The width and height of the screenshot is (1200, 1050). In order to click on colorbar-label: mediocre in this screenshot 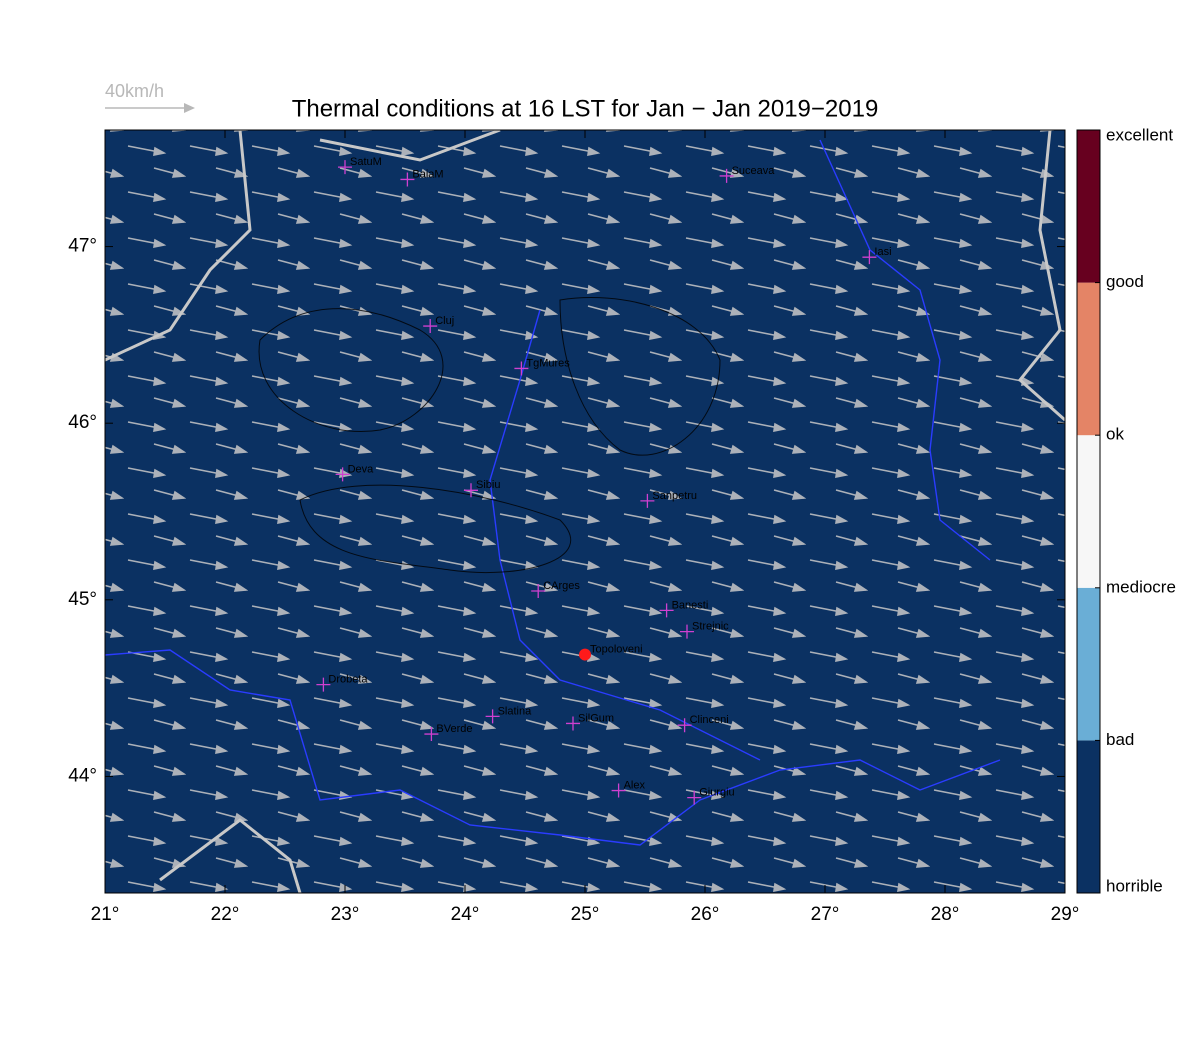, I will do `click(1141, 586)`.